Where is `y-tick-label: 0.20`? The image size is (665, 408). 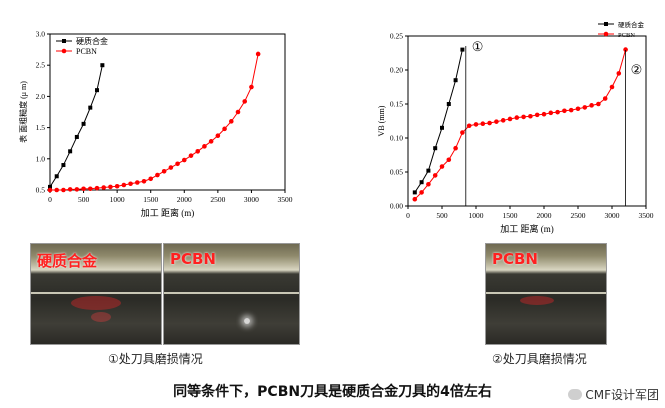 y-tick-label: 0.20 is located at coordinates (396, 70).